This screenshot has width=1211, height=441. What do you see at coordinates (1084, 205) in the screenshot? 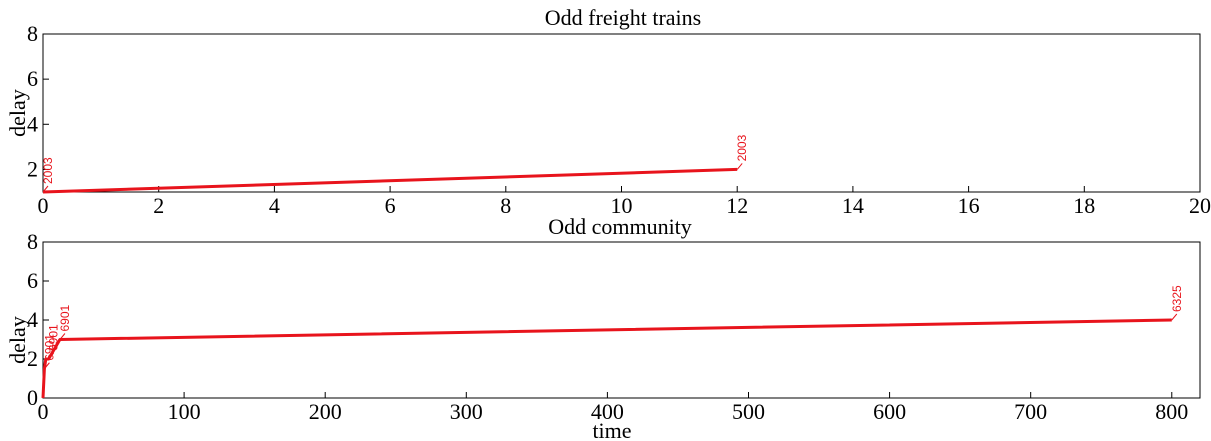
I see `x-tick-label: 18` at bounding box center [1084, 205].